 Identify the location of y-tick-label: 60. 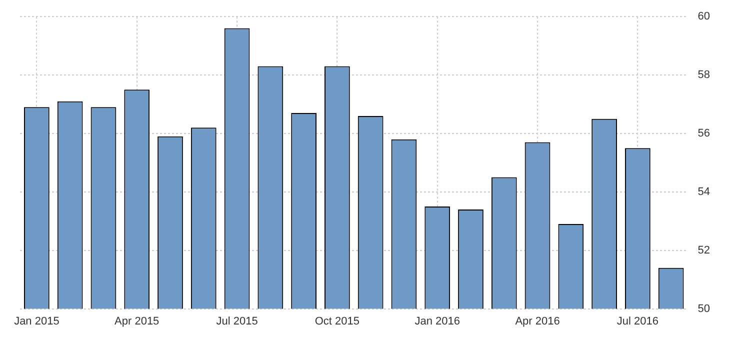
(704, 16).